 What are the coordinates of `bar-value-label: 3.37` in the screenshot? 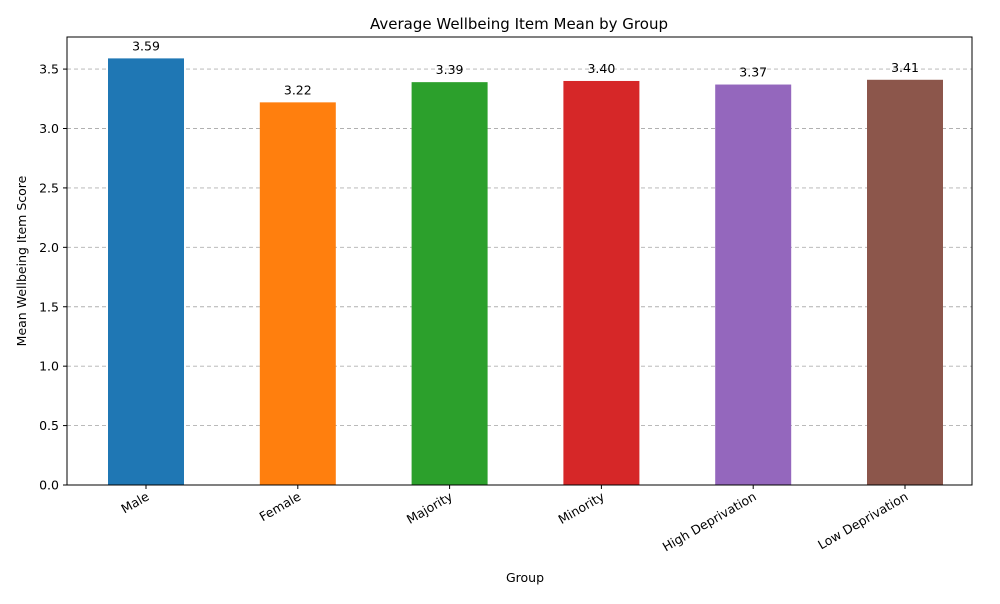 It's located at (753, 72).